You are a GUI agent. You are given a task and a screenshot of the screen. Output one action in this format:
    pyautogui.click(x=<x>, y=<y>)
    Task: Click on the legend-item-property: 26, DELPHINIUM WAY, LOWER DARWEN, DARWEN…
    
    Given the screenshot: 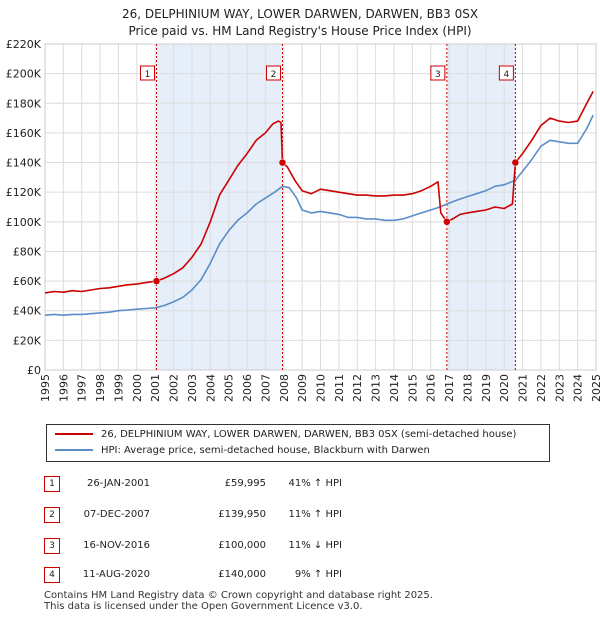 What is the action you would take?
    pyautogui.click(x=285, y=435)
    